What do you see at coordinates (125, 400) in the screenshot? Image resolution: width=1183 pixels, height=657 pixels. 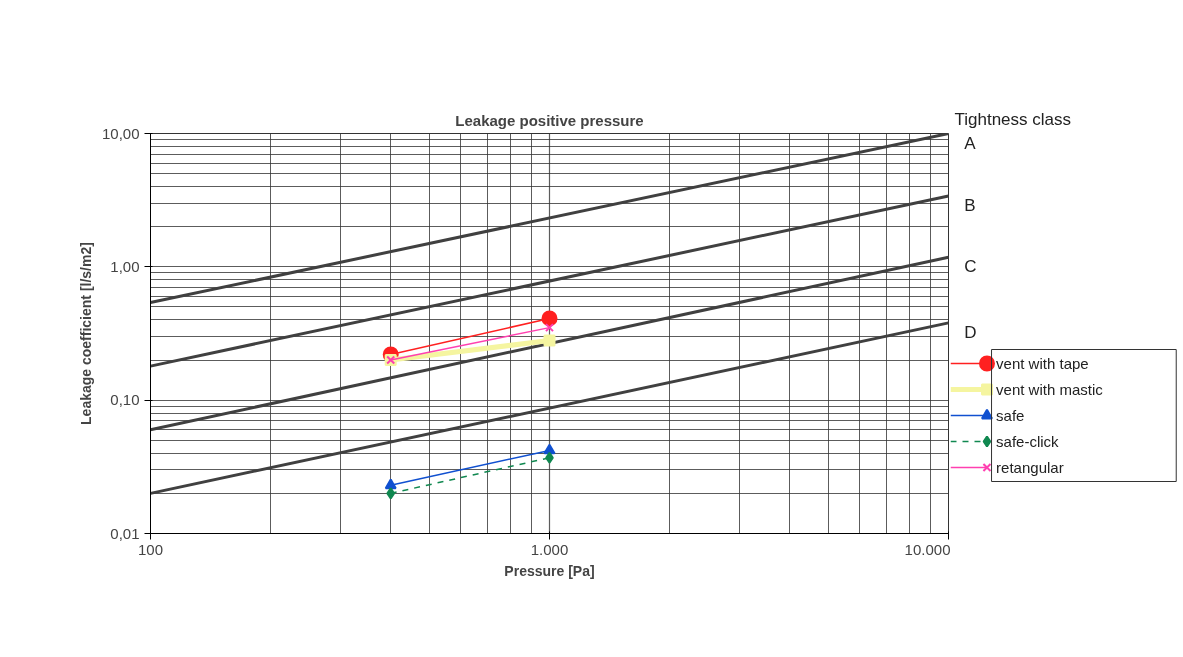 I see `y-tick-label: 0,10` at bounding box center [125, 400].